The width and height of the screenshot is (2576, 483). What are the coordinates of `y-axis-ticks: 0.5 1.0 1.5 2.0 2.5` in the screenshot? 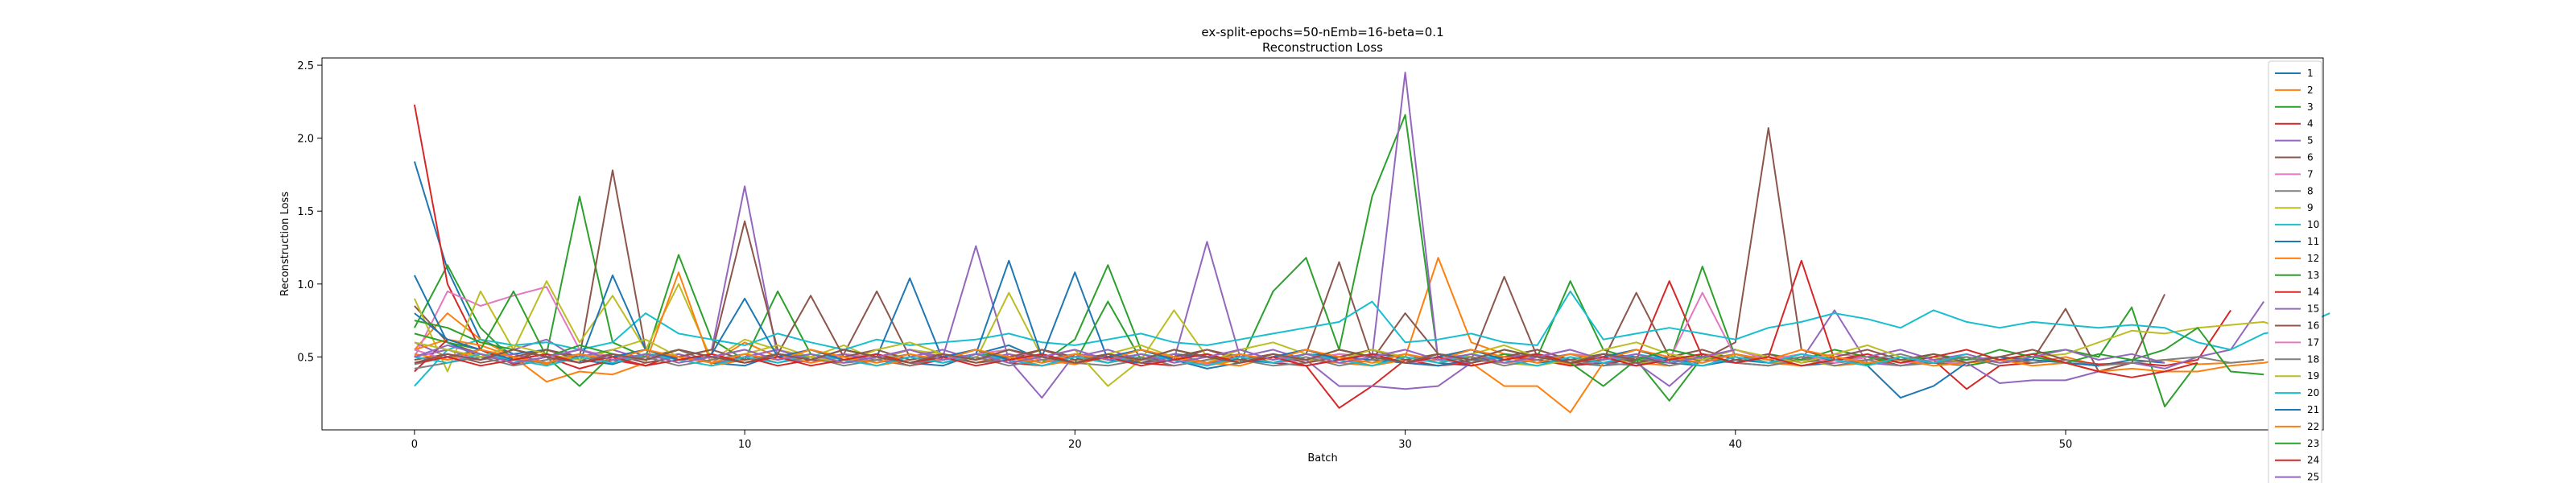 It's located at (309, 212).